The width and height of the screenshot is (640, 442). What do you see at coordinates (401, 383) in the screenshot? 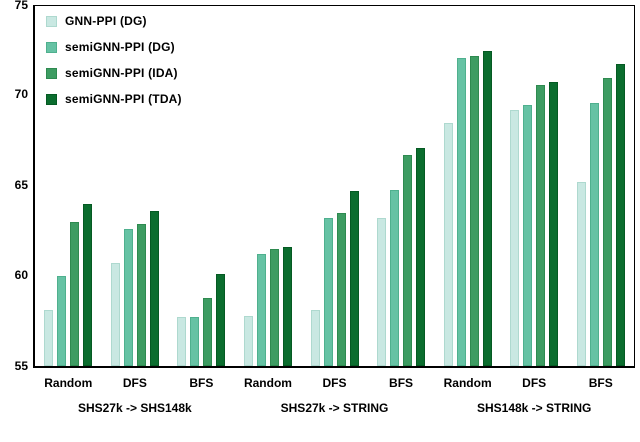
I see `group-label-5-bfs: BFS` at bounding box center [401, 383].